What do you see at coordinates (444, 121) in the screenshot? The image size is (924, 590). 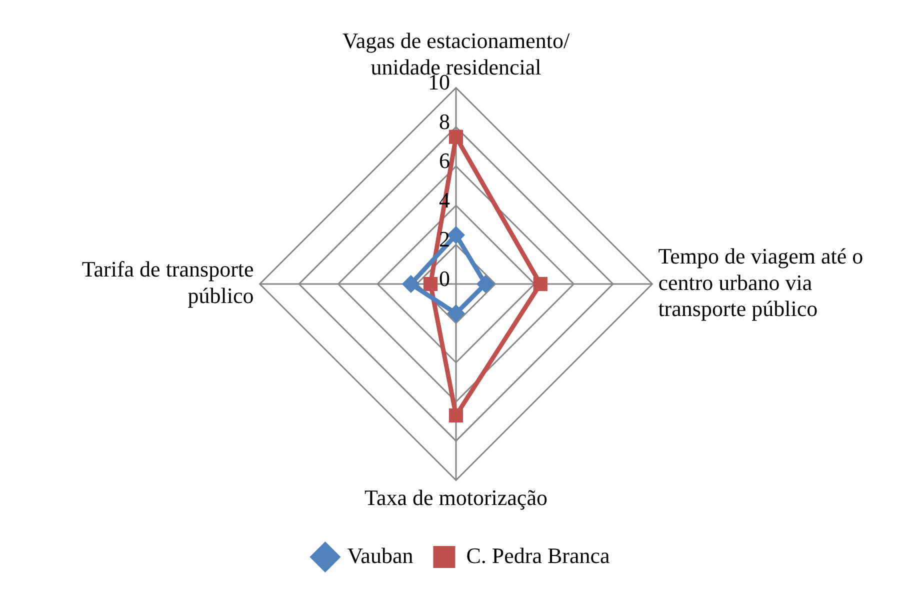 I see `y-tick-label: 8` at bounding box center [444, 121].